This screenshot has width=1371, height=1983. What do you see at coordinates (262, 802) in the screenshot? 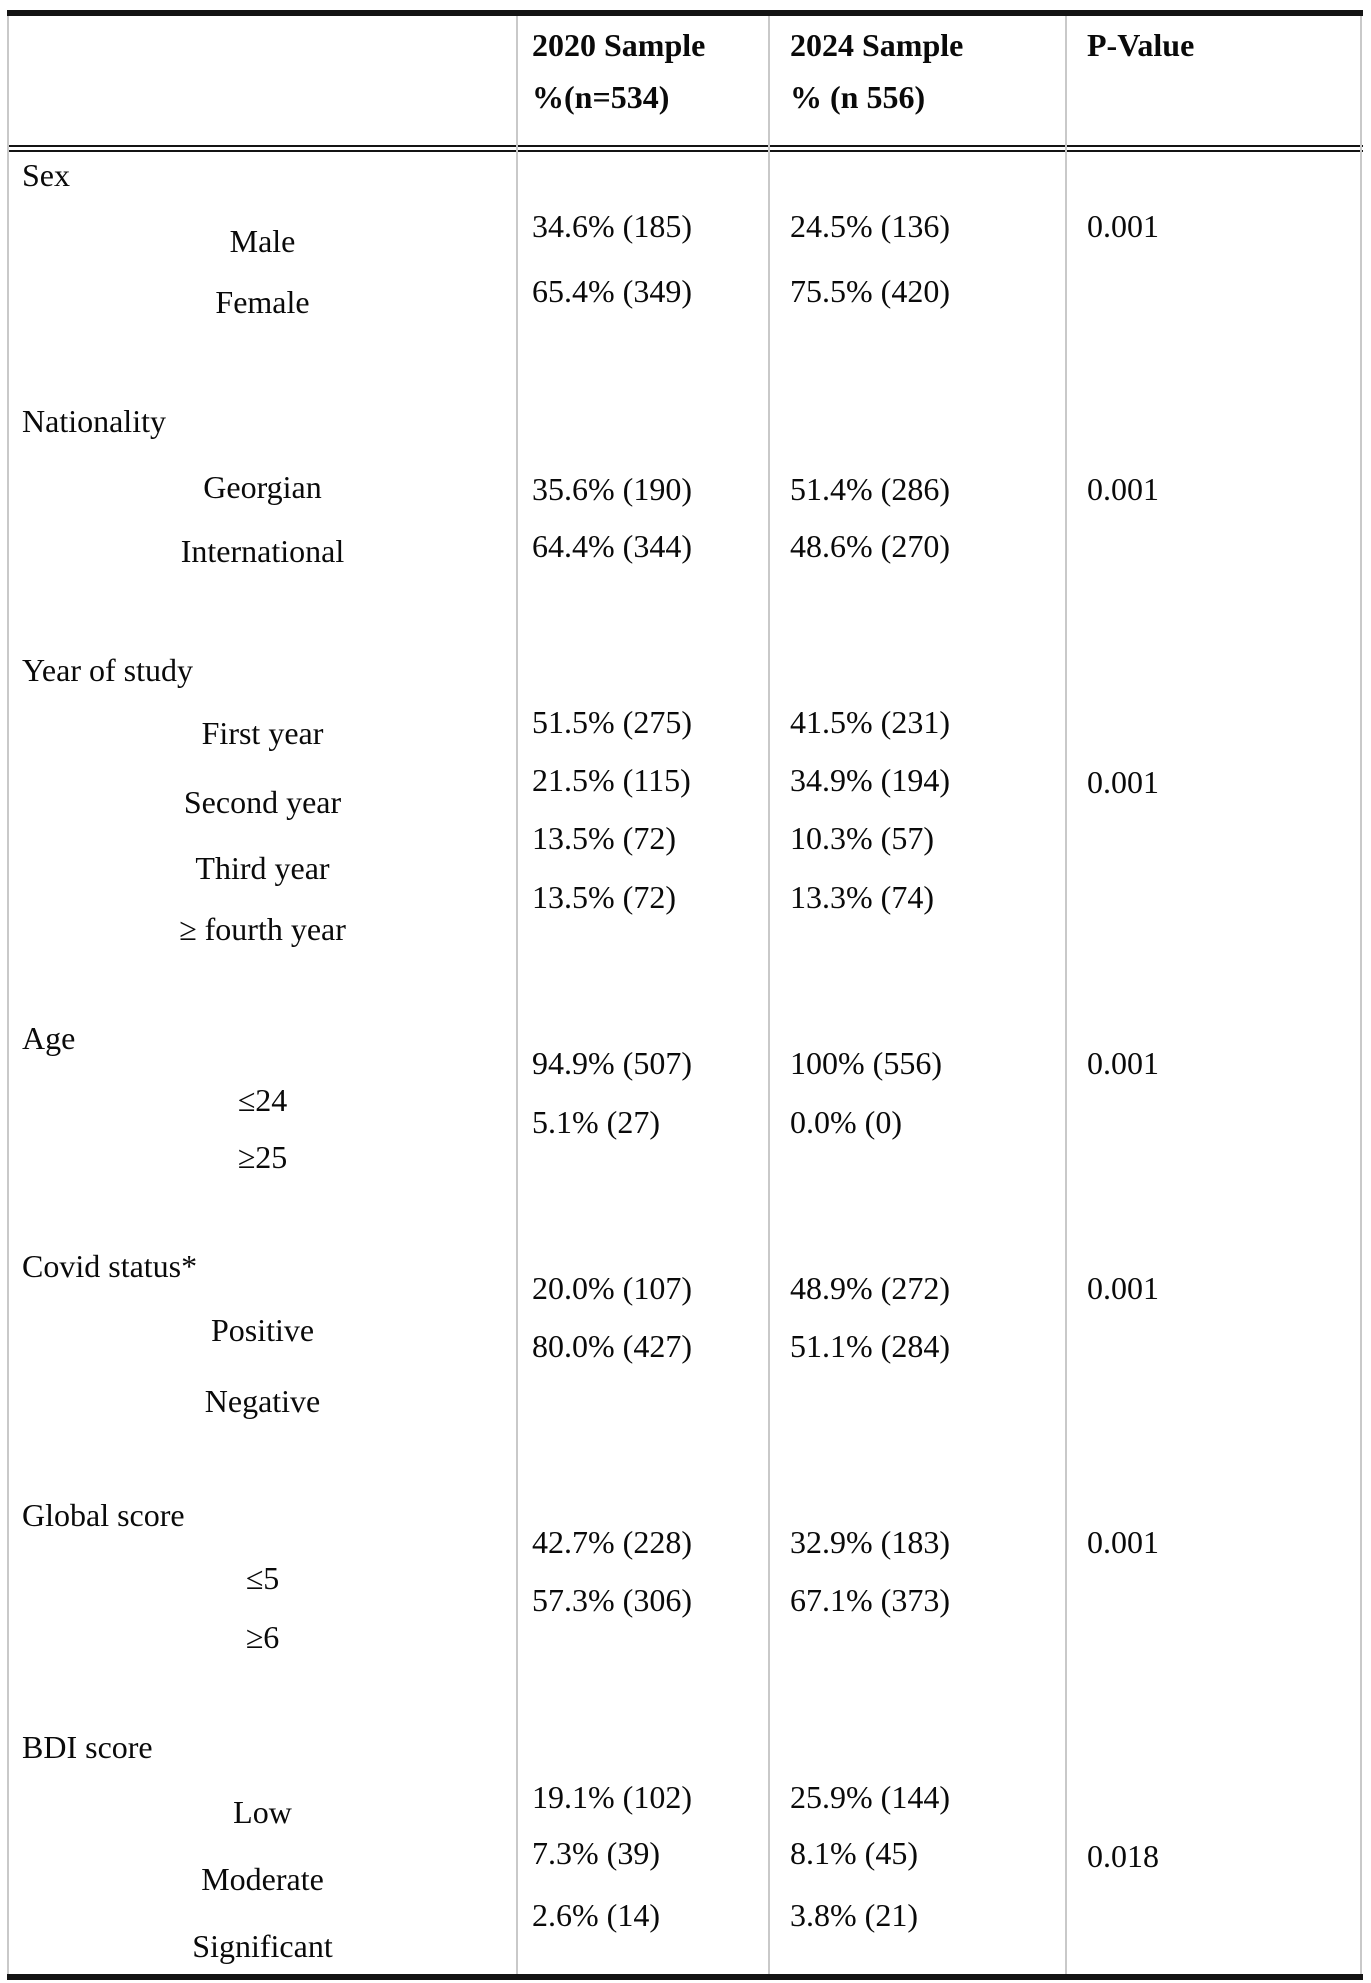
I see `row-label-second-year: Second year` at bounding box center [262, 802].